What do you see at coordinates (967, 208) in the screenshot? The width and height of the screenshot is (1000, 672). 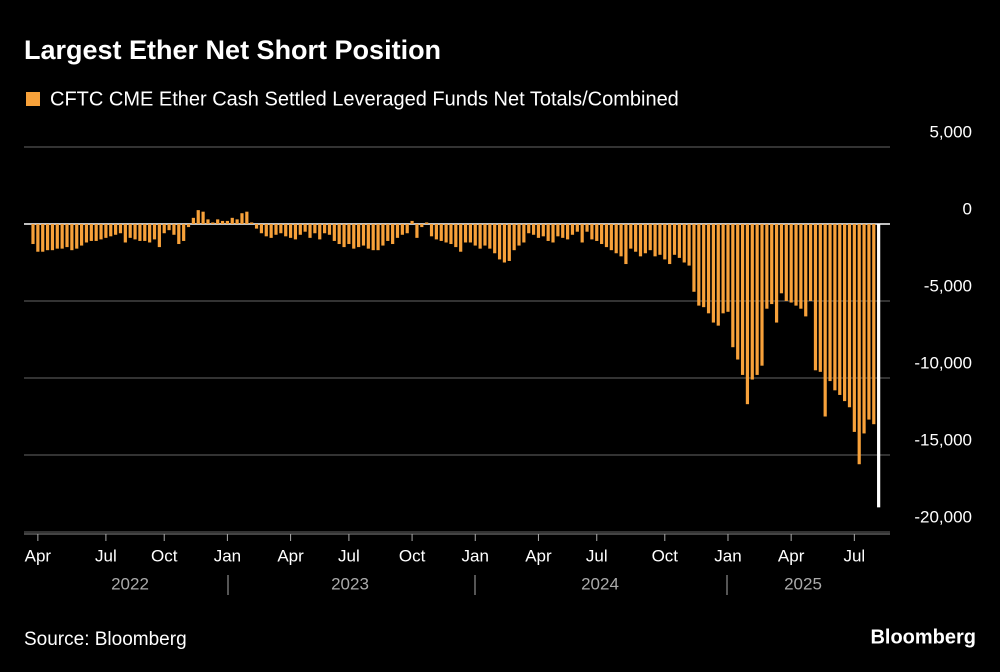 I see `y-tick-label: 0` at bounding box center [967, 208].